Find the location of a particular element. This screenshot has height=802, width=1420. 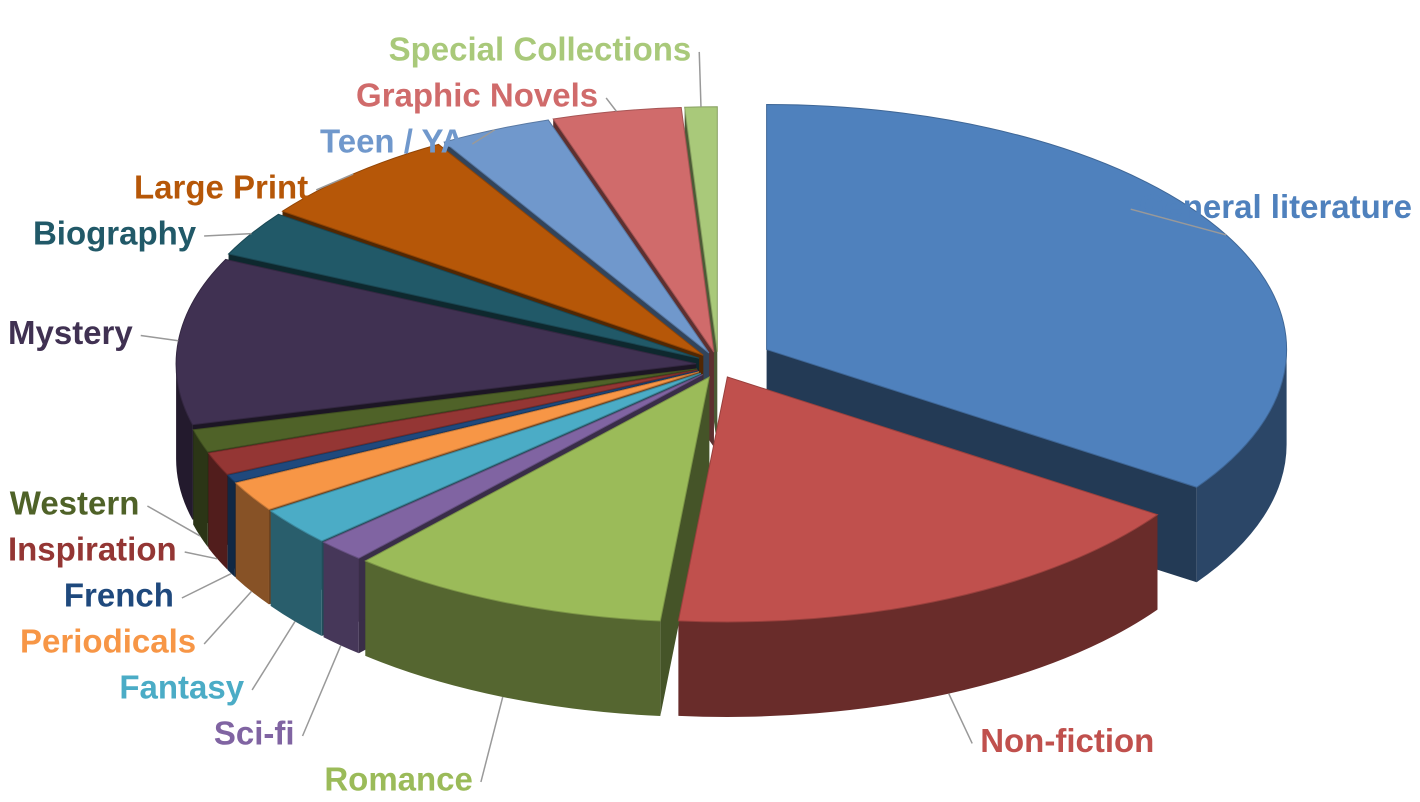

slice-label: General literature is located at coordinates (1275, 206).